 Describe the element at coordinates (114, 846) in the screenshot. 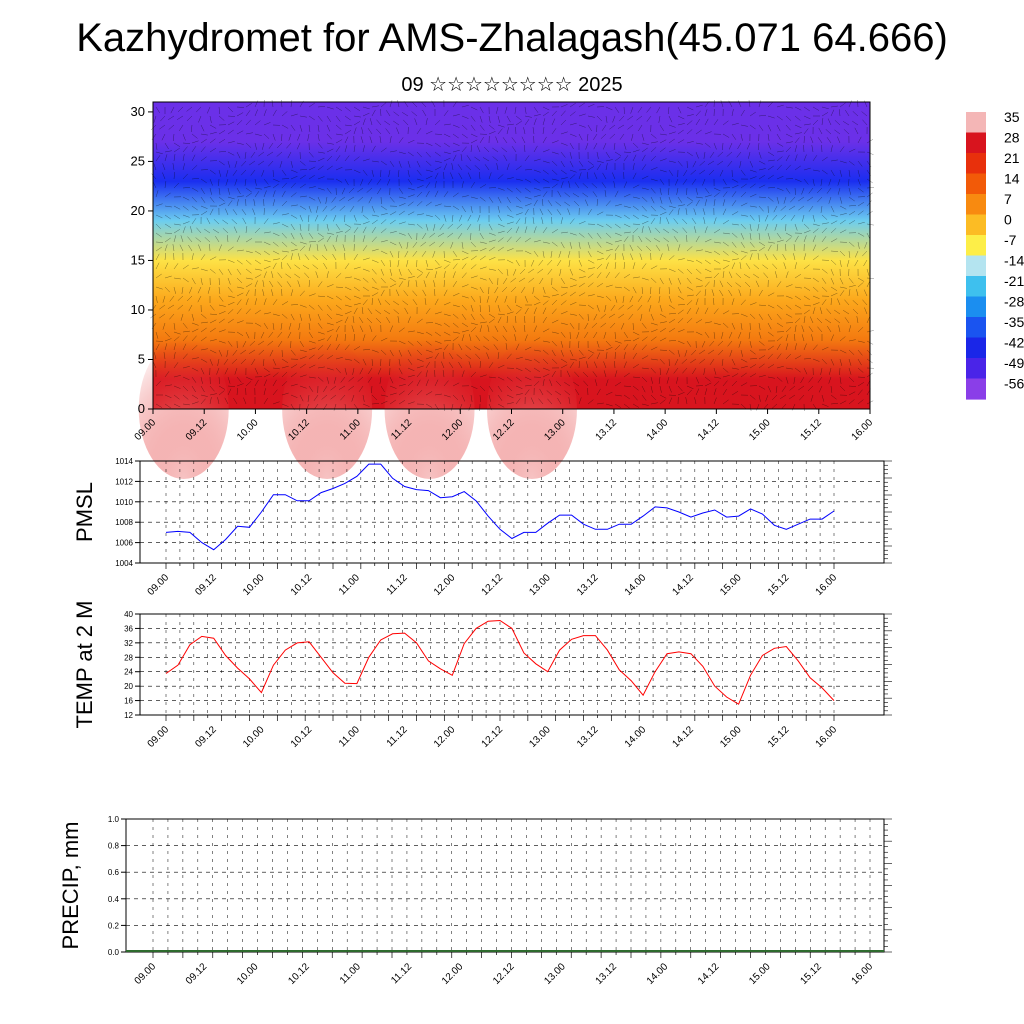

I see `y-tick-label: 0.8` at that location.